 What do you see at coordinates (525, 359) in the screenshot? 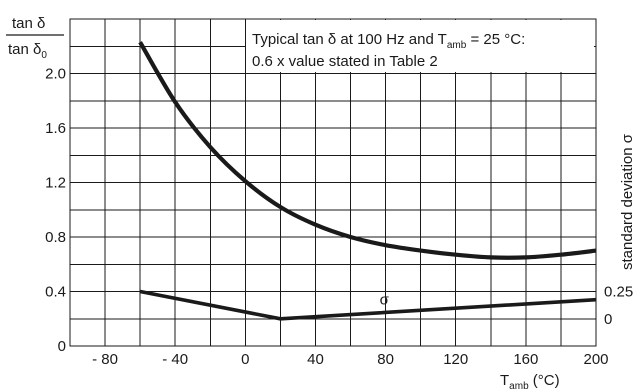
I see `x-tick-label: 160` at bounding box center [525, 359].